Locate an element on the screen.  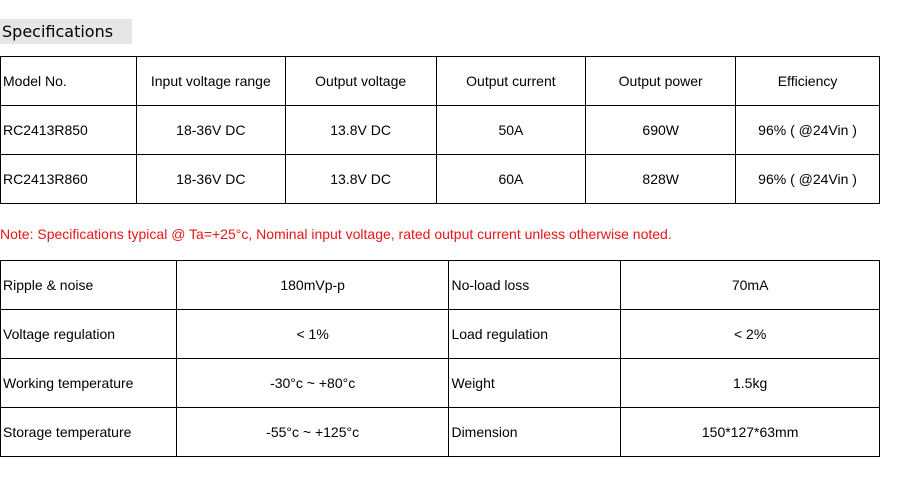
param-value: -55°c ~ +125°c is located at coordinates (312, 432).